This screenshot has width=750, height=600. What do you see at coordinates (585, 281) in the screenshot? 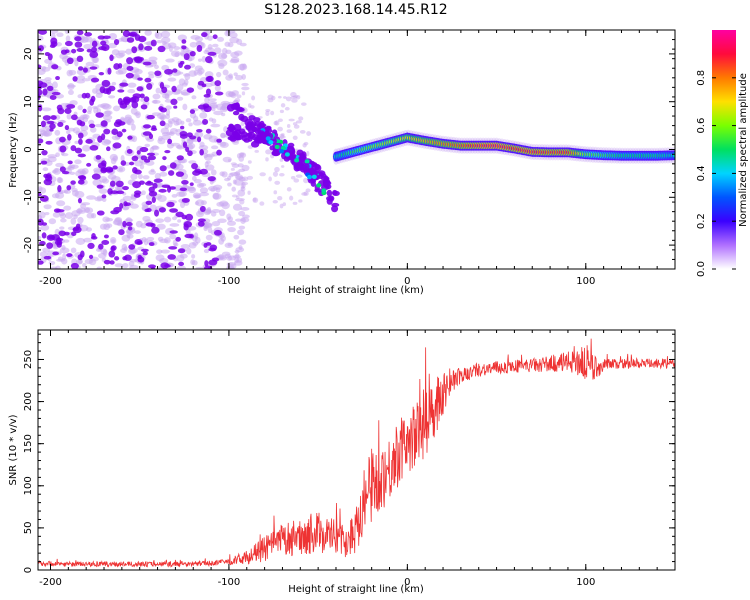
I see `spectrogram-x-tick-label: 100` at bounding box center [585, 281].